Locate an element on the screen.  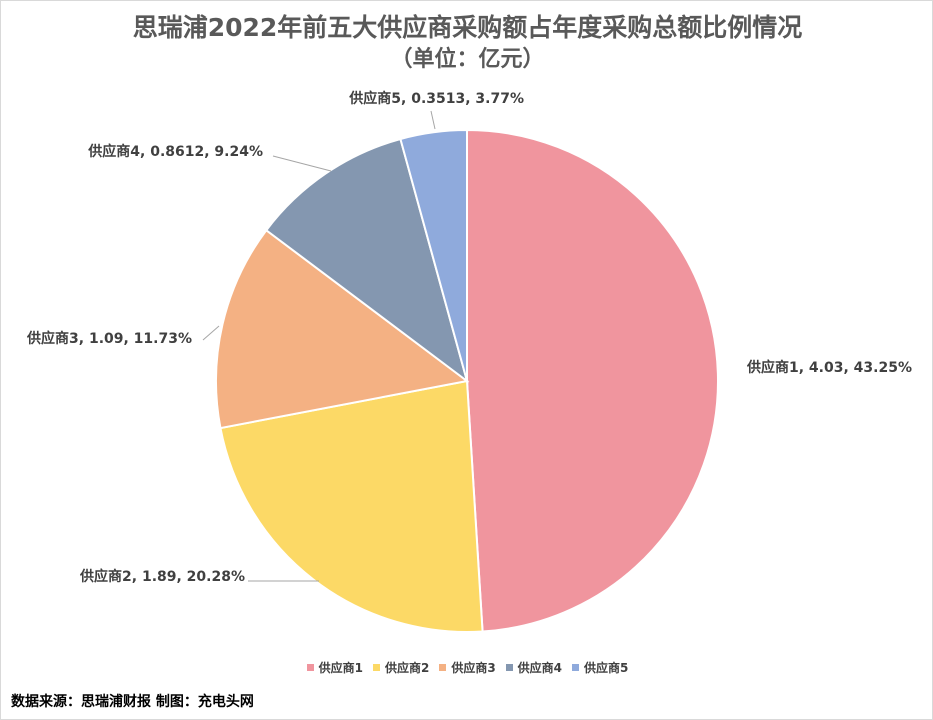
data-label-1: 供应商1, 4.03, 43.25% is located at coordinates (829, 367).